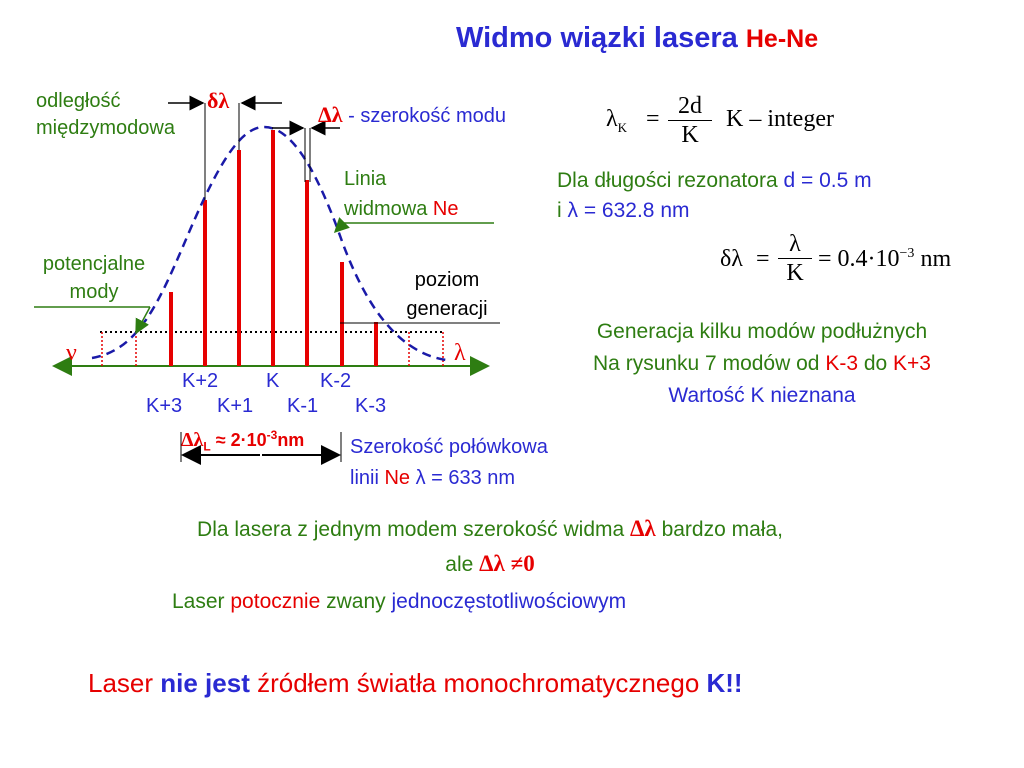  What do you see at coordinates (341, 225) in the screenshot?
I see `ne-line-callout-arrow` at bounding box center [341, 225].